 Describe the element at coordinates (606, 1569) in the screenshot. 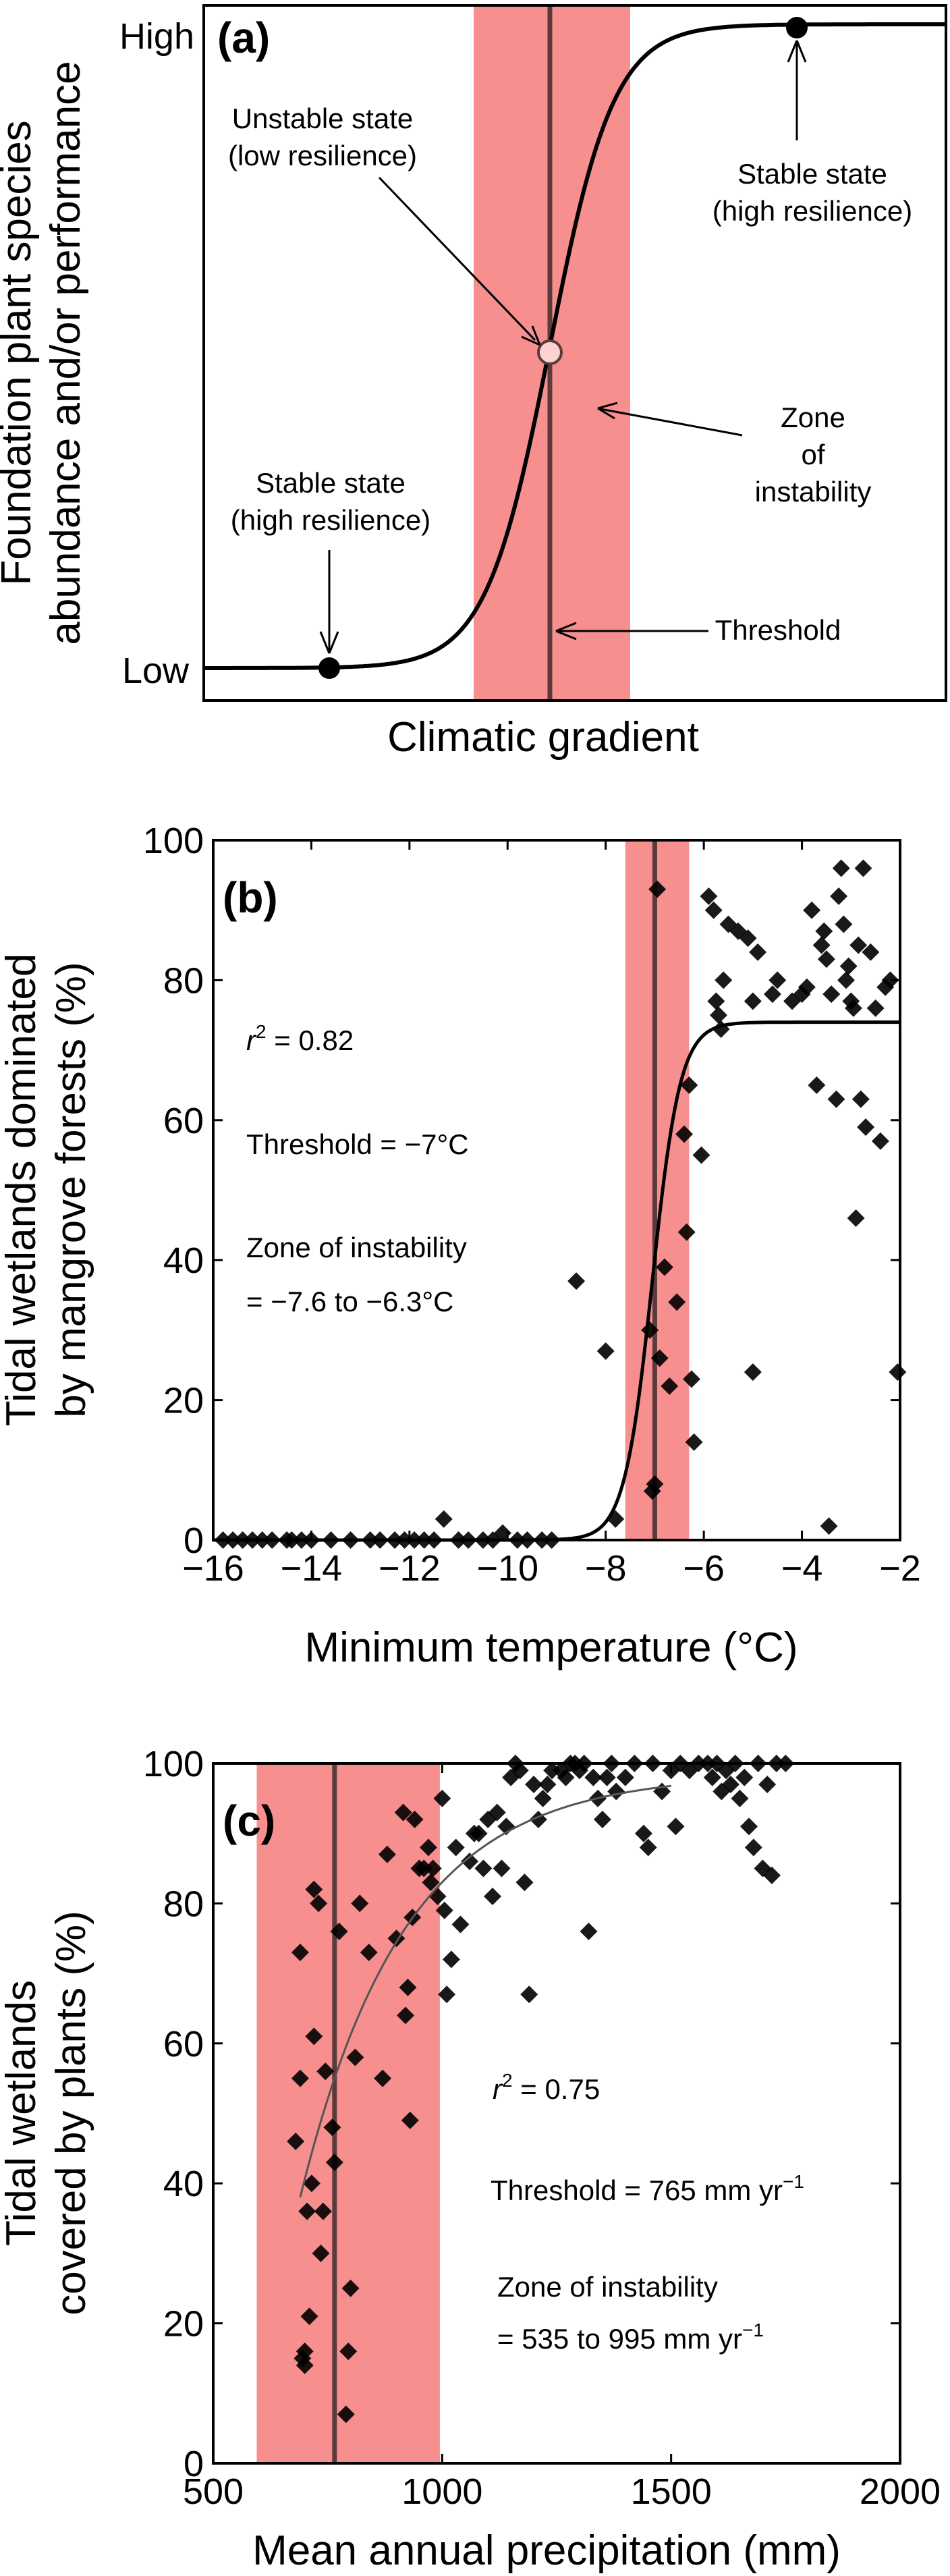

I see `panel-b-xtick-label: −8` at that location.